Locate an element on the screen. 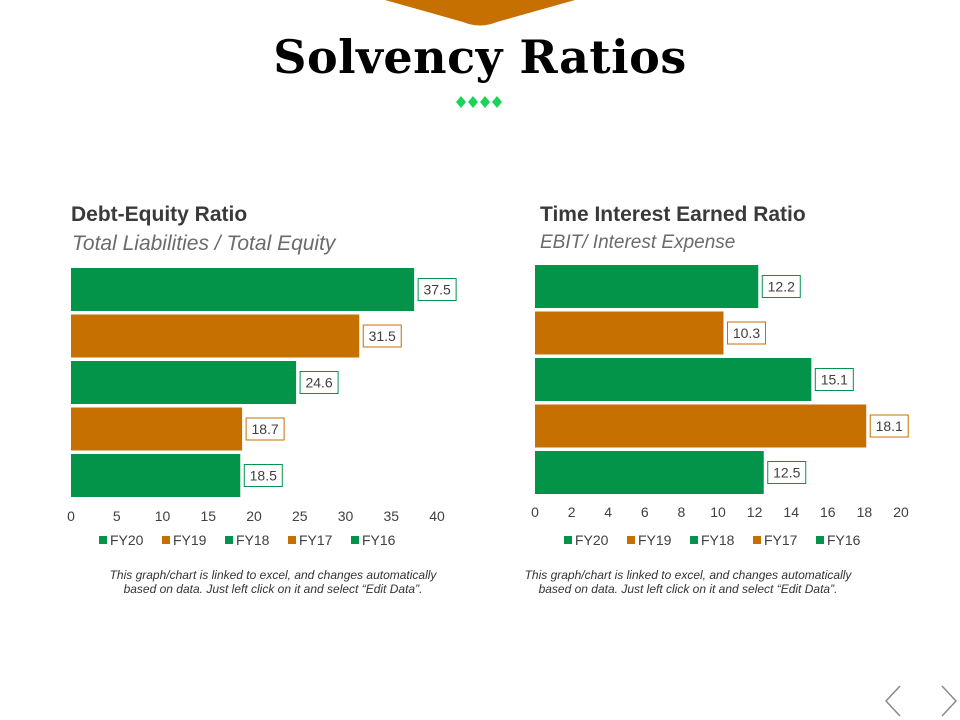  data-label: 12.5 is located at coordinates (786, 473).